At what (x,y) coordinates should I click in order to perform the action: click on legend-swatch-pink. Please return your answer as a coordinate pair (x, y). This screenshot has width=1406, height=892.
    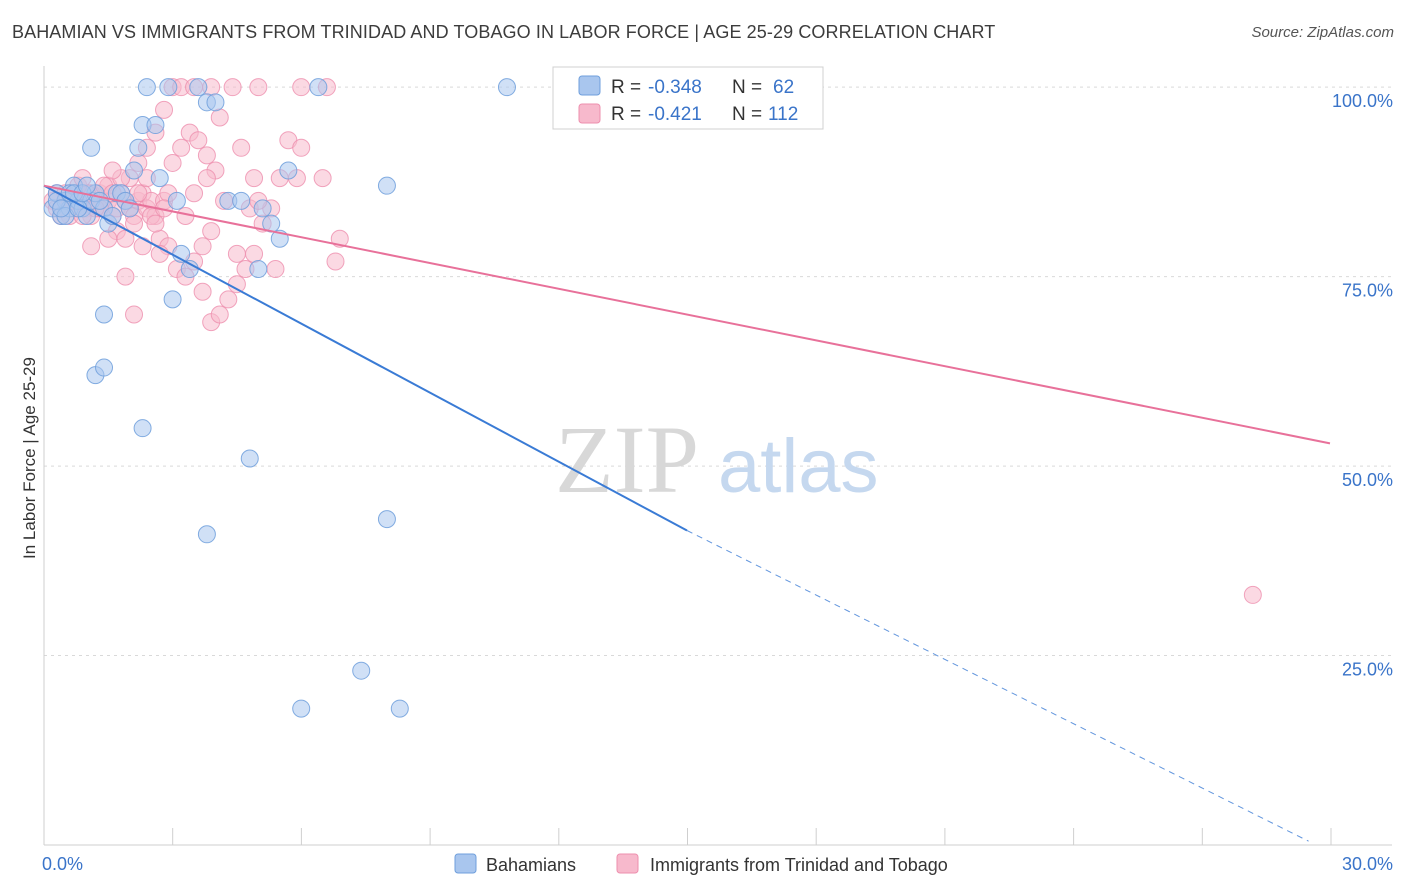
    Looking at the image, I should click on (589, 113).